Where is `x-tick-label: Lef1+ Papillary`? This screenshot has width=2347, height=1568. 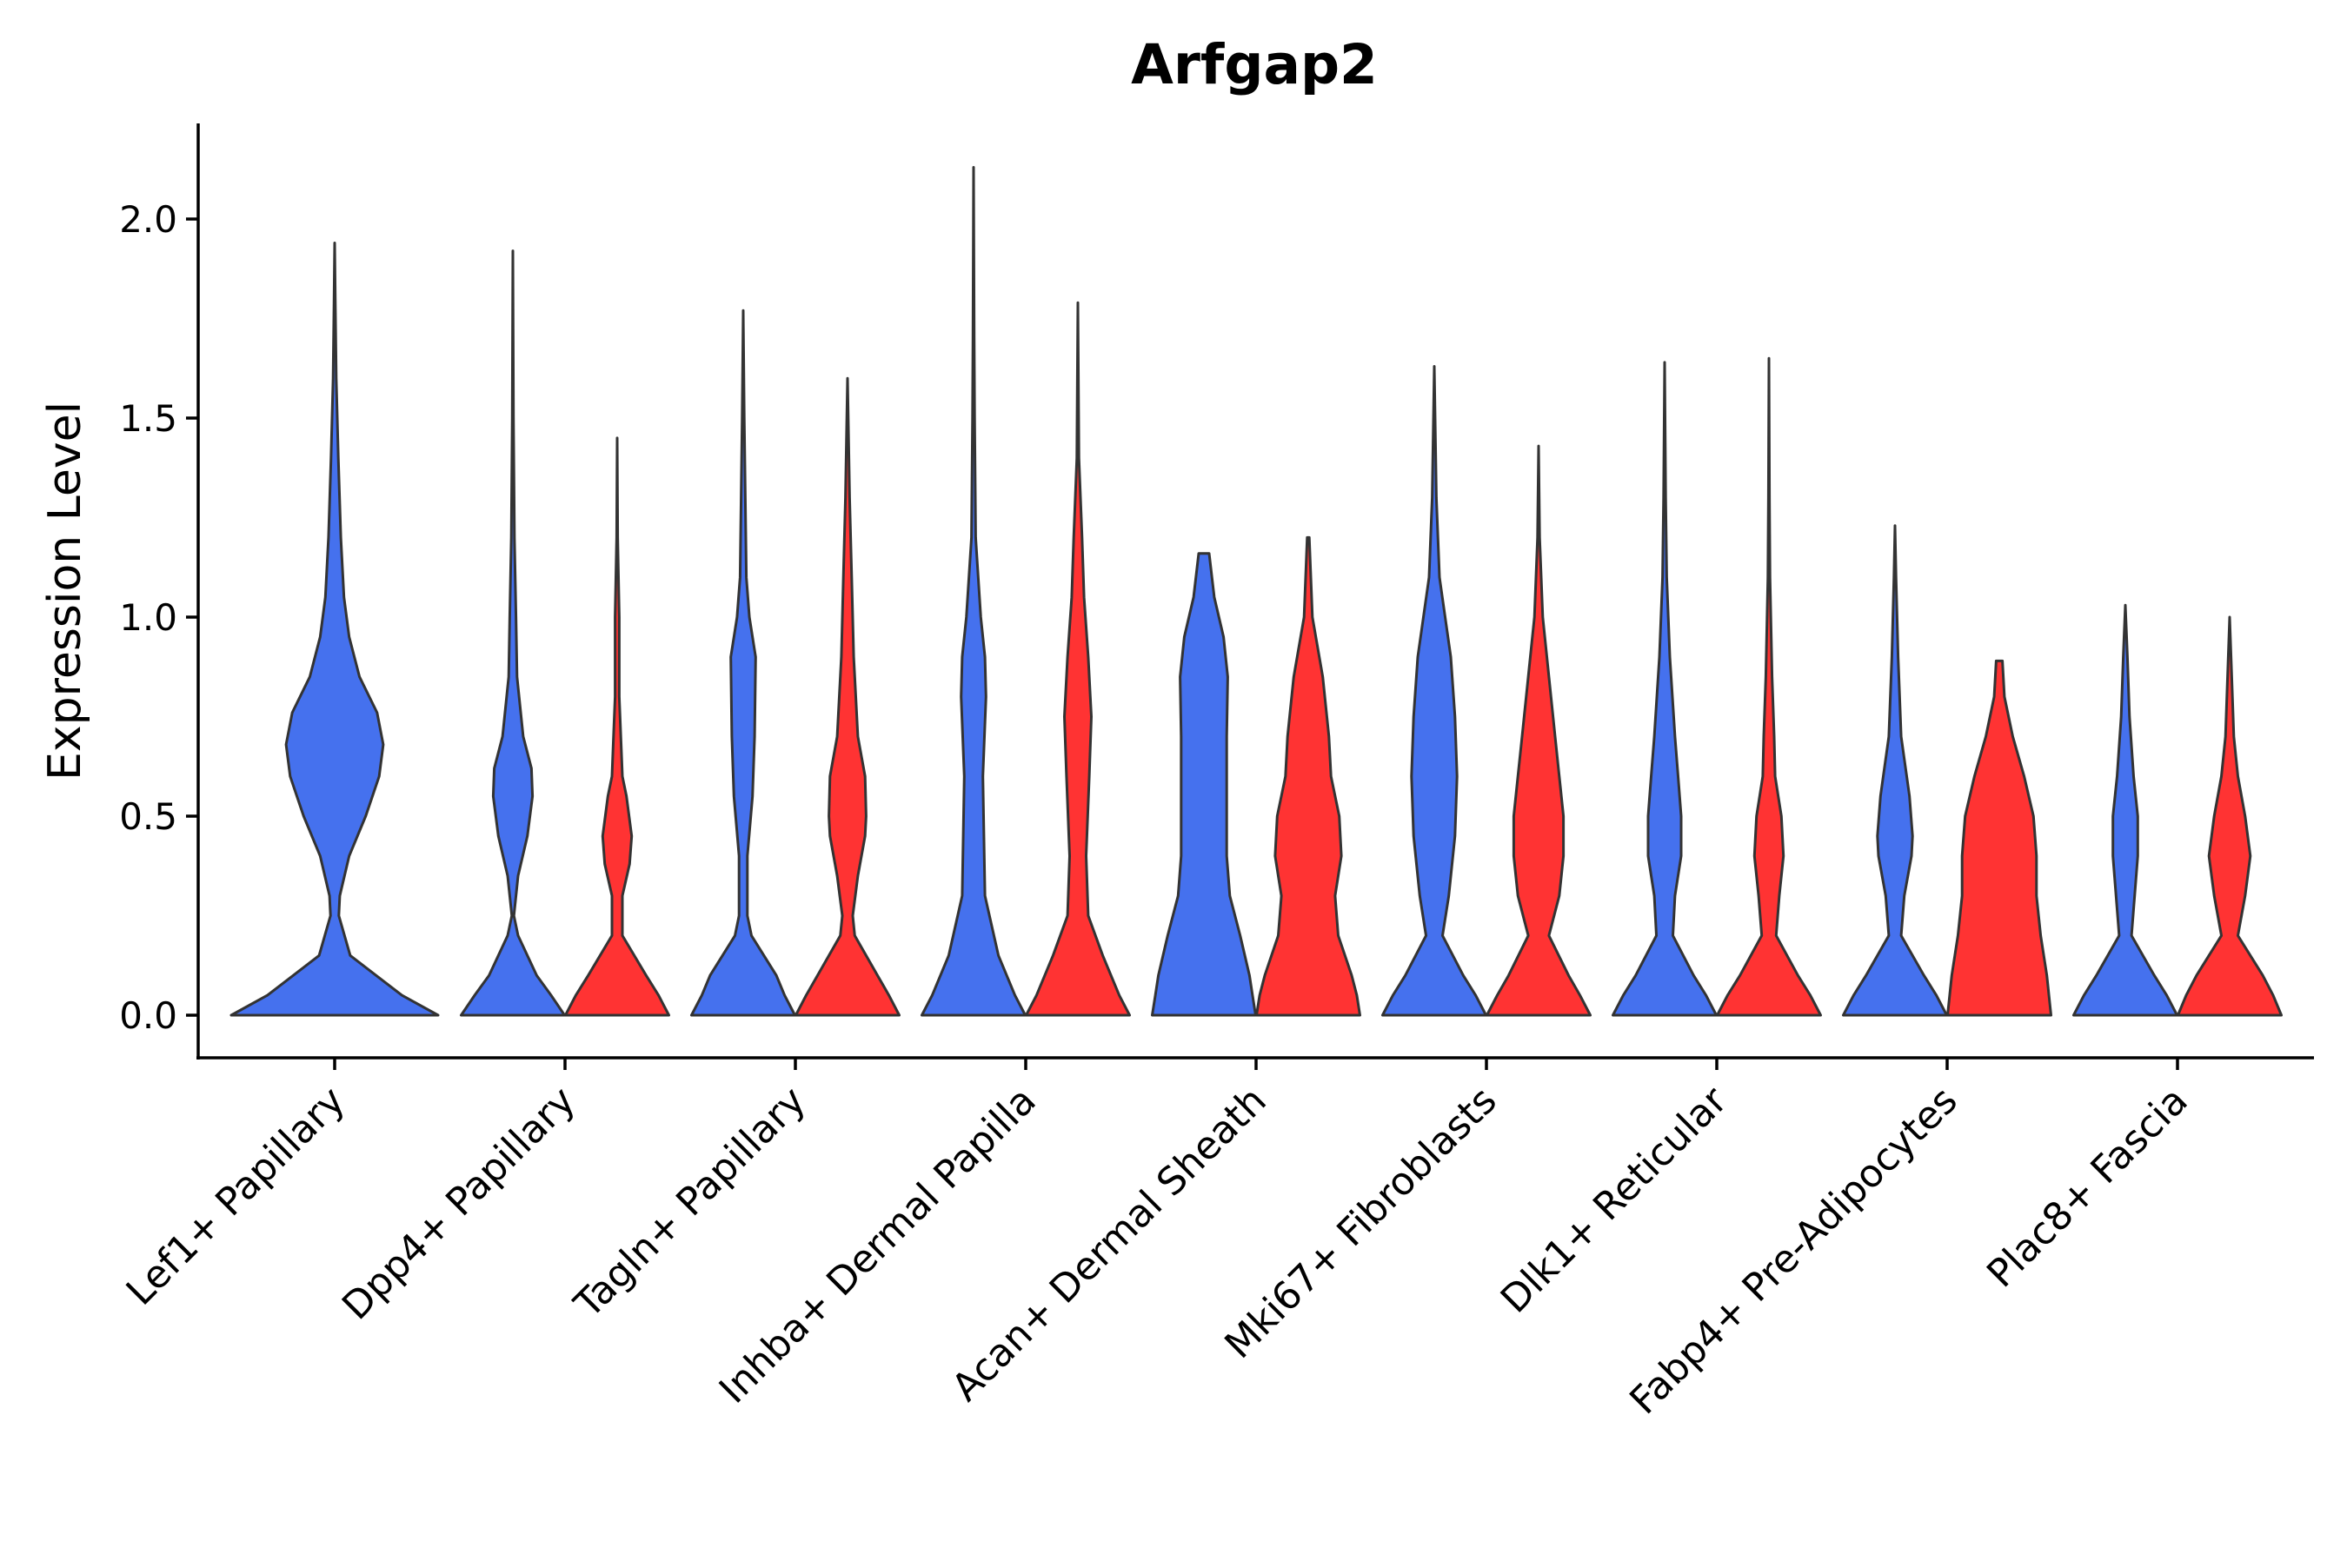
x-tick-label: Lef1+ Papillary is located at coordinates (236, 1196).